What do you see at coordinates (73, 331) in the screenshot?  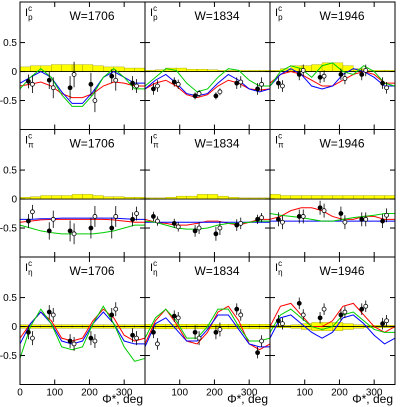 I see `panel: 0.5 0 -0.5 0 100 200 300 W=1706 Ic η Φ*, deg` at bounding box center [73, 331].